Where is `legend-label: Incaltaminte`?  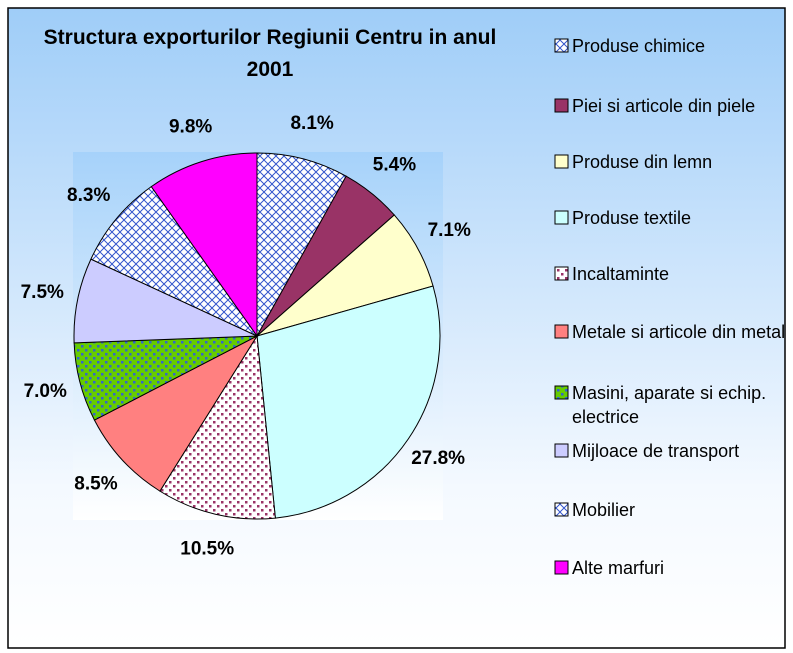 legend-label: Incaltaminte is located at coordinates (621, 274).